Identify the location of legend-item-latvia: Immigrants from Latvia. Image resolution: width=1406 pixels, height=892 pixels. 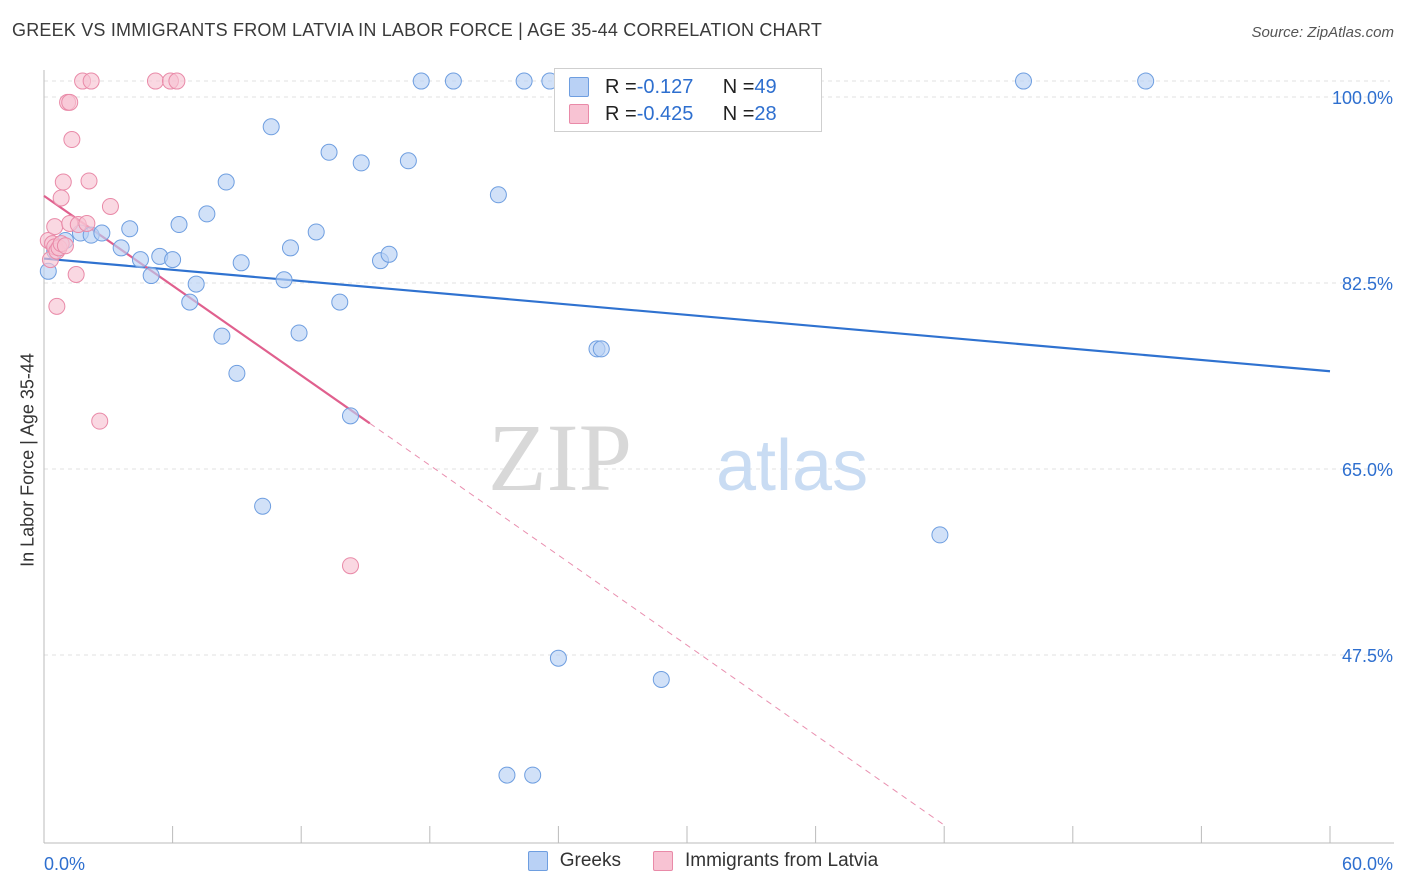
(765, 861).